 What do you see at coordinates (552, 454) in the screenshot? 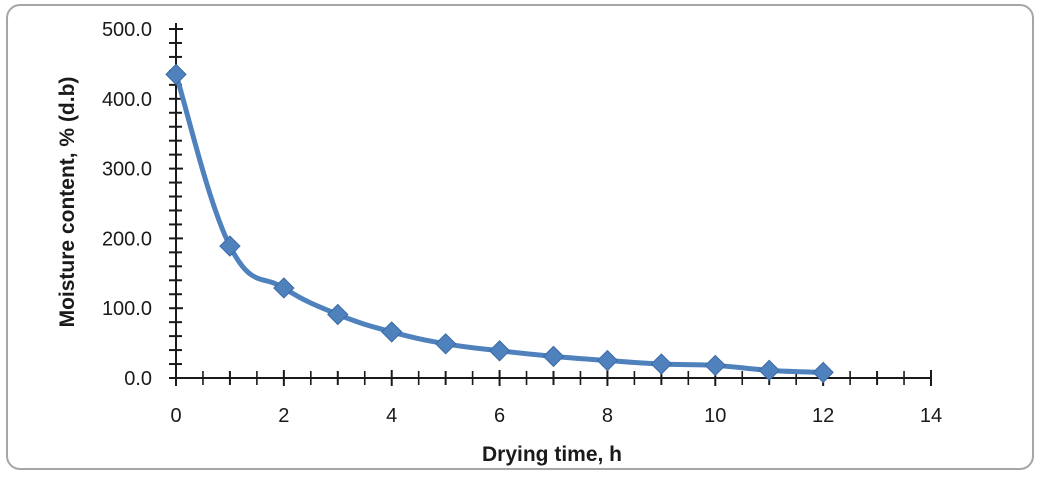
I see `x-axis-title: Drying time, h` at bounding box center [552, 454].